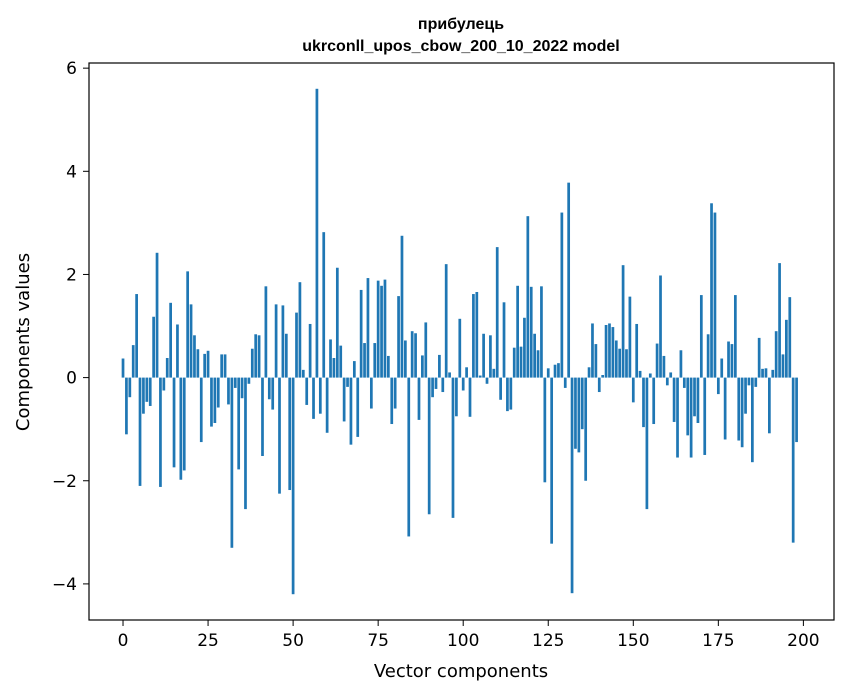 This screenshot has height=696, width=847. What do you see at coordinates (378, 641) in the screenshot?
I see `x-tick-label: 75` at bounding box center [378, 641].